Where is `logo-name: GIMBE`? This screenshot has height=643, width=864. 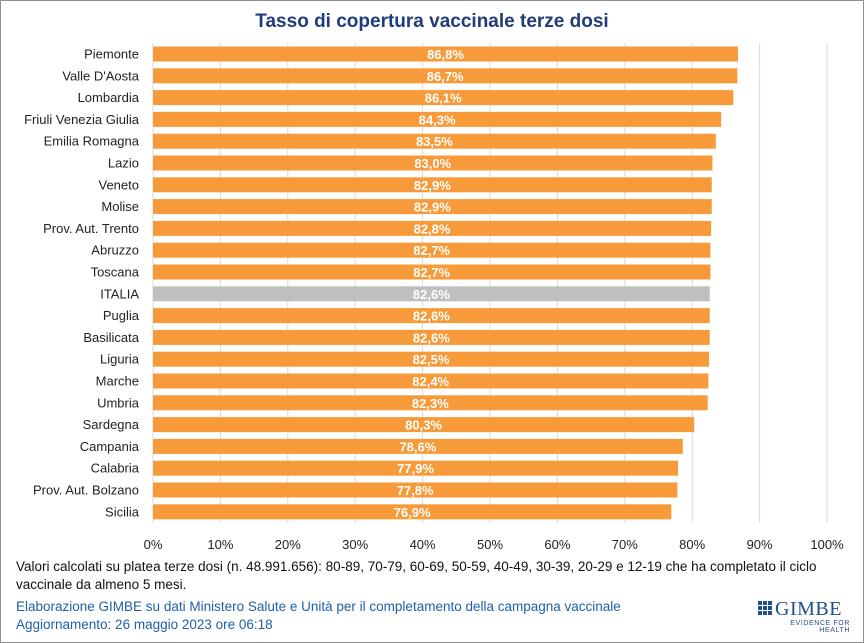 logo-name: GIMBE is located at coordinates (808, 609).